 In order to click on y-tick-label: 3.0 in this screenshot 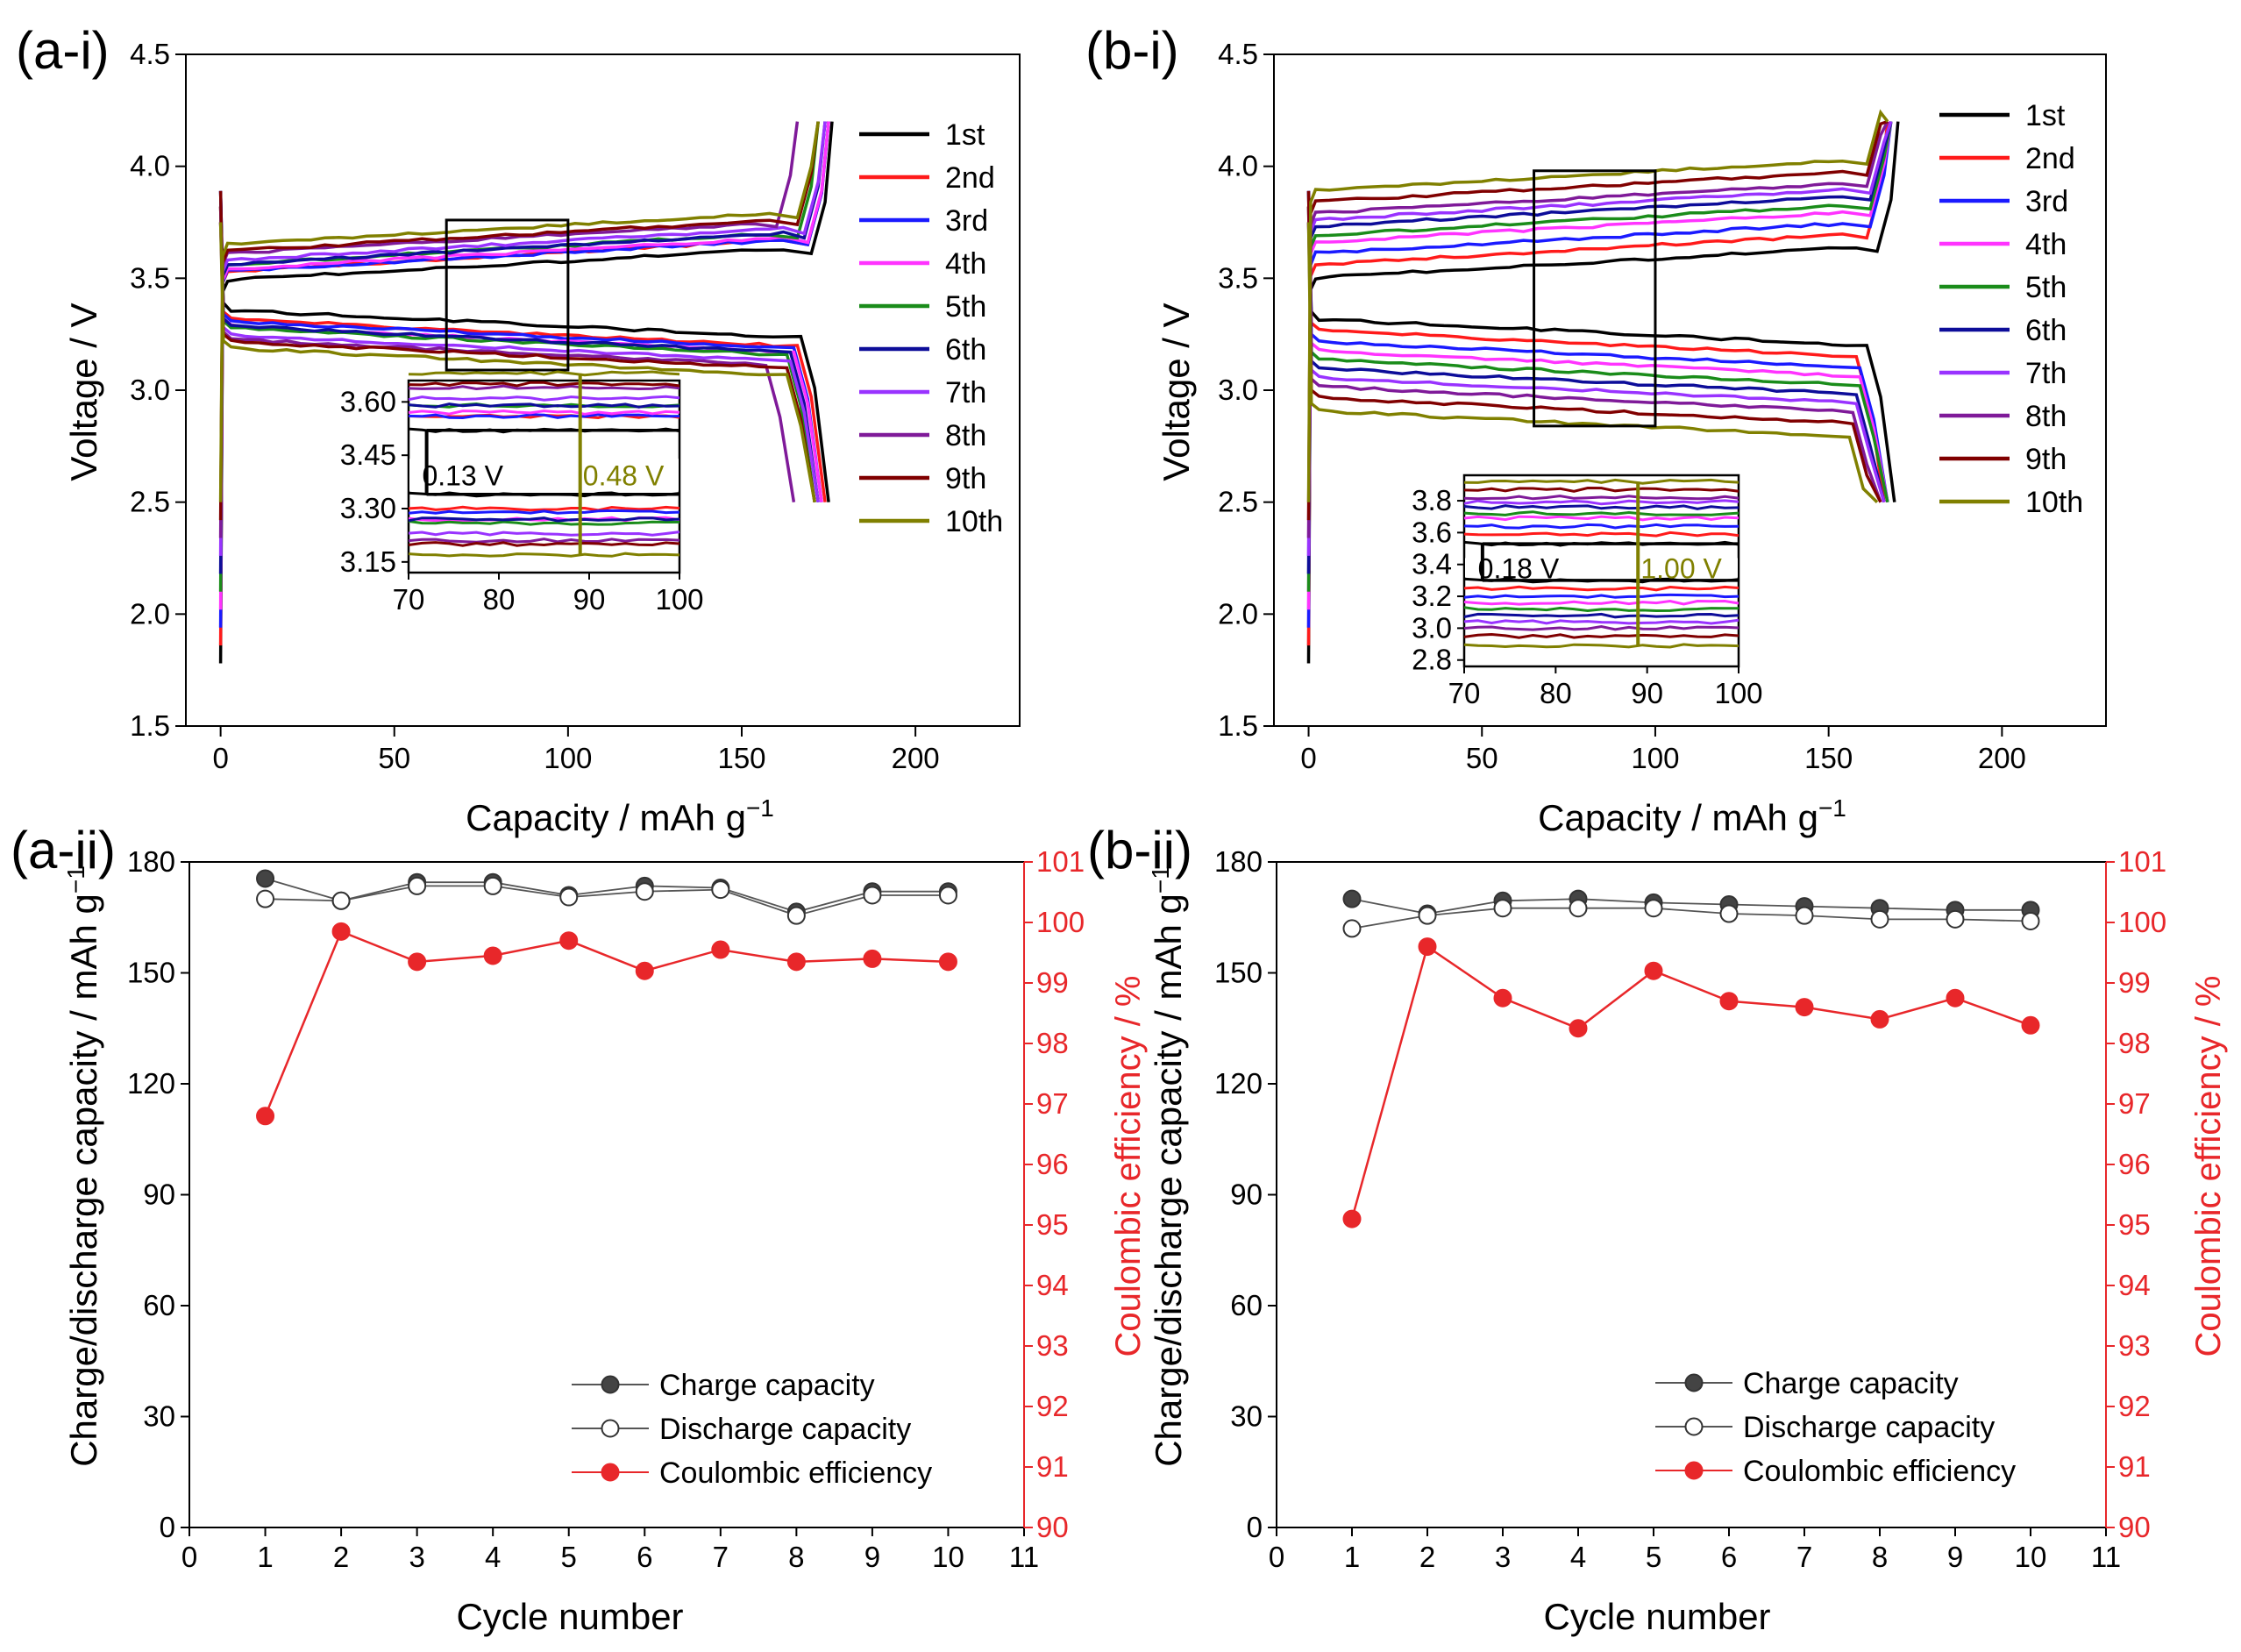, I will do `click(1238, 390)`.